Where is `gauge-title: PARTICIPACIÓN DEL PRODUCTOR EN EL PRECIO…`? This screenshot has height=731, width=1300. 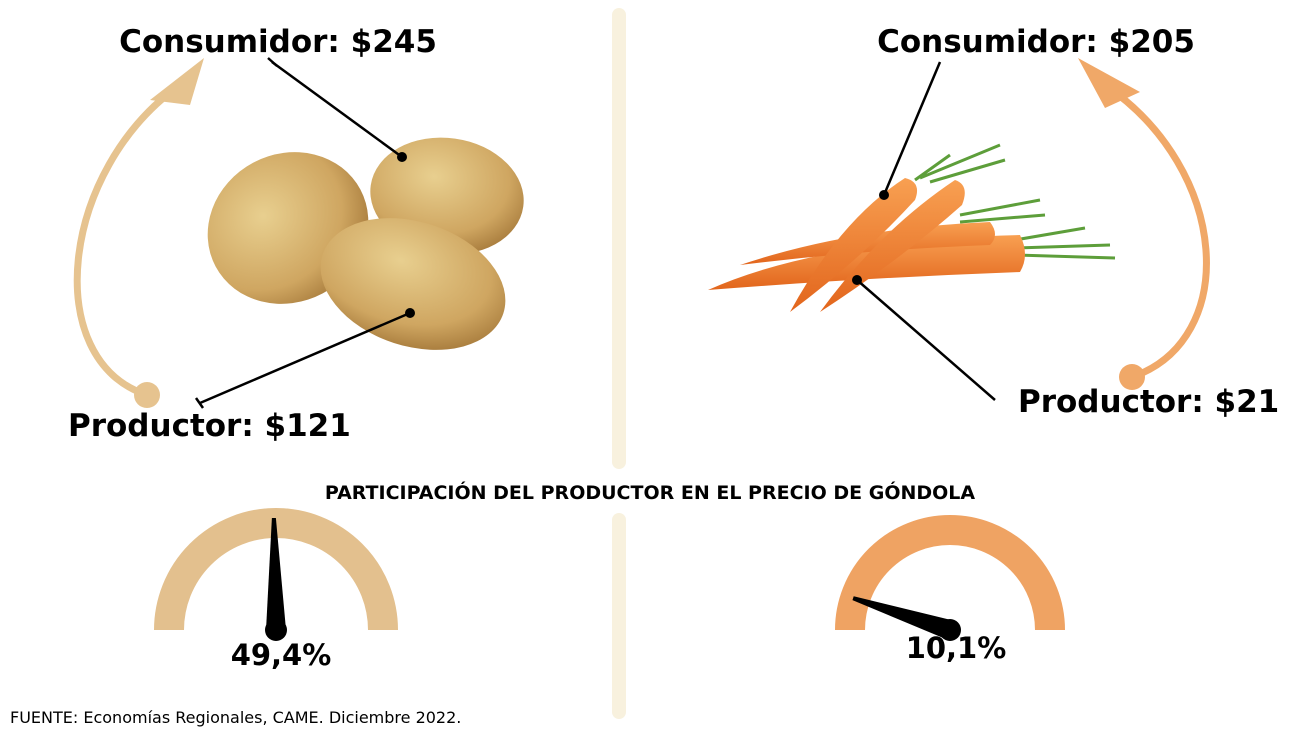
gauge-title: PARTICIPACIÓN DEL PRODUCTOR EN EL PRECIO… is located at coordinates (650, 492).